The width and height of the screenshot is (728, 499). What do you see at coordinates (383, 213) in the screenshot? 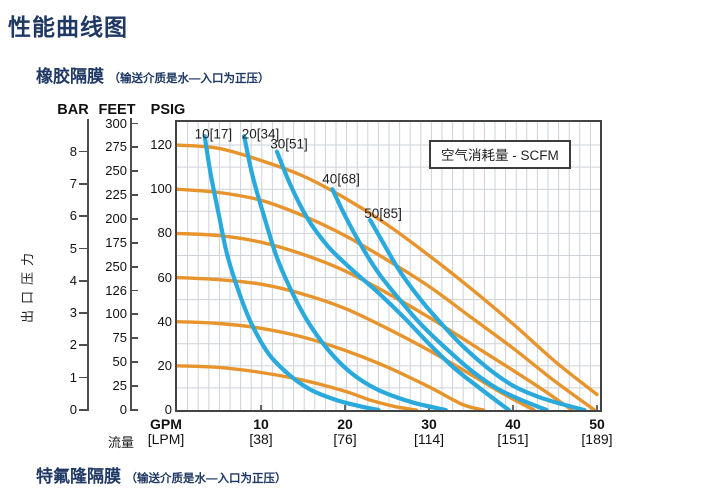
I see `air-curve-label-50[85]: 50[85]` at bounding box center [383, 213].